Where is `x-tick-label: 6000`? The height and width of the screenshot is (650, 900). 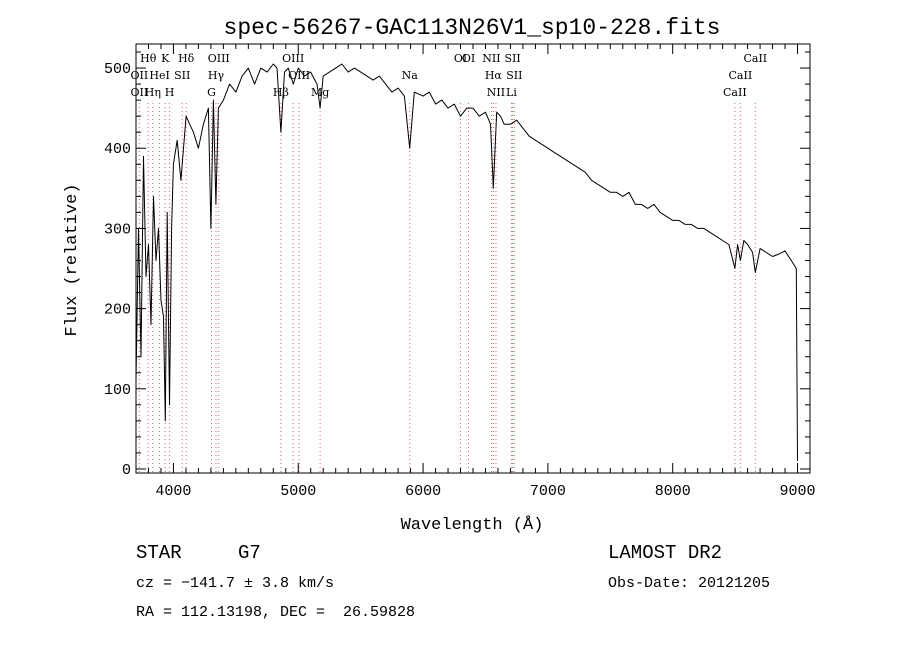
x-tick-label: 6000 is located at coordinates (423, 491).